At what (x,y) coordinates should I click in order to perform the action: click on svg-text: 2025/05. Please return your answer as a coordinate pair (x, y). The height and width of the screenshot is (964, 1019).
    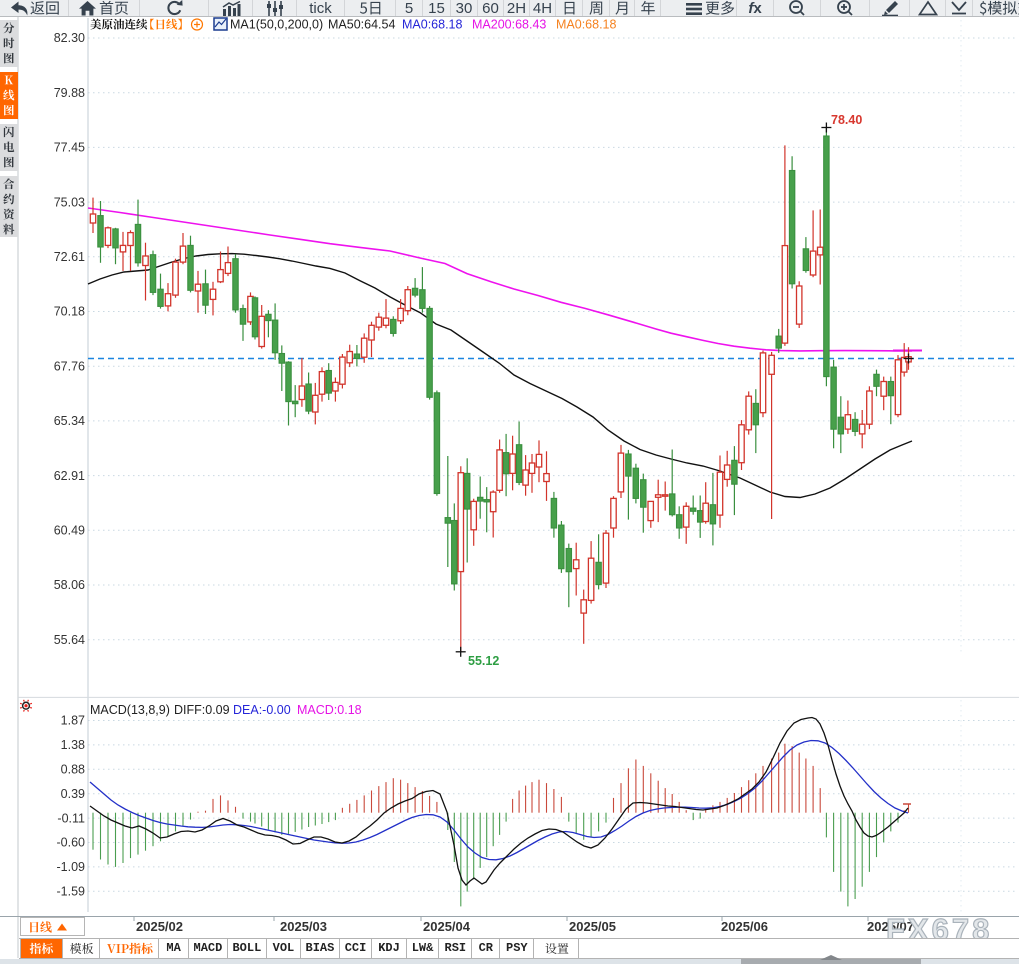
    Looking at the image, I should click on (592, 926).